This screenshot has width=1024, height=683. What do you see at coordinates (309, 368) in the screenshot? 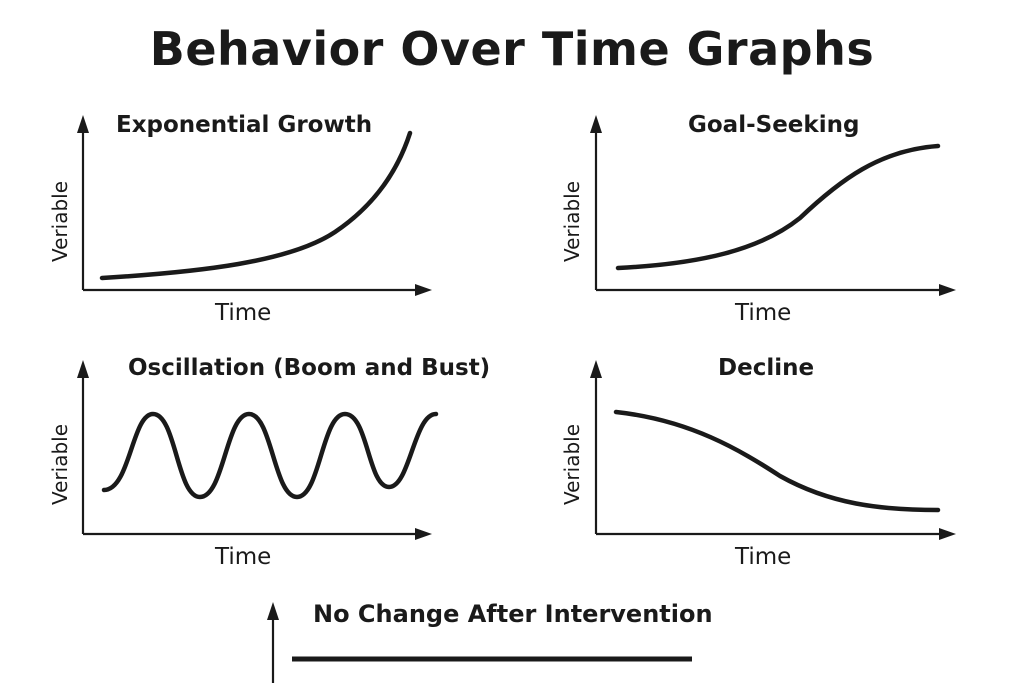
I see `panel-title-oscillation: Oscillation (Boom and Bust)` at bounding box center [309, 368].